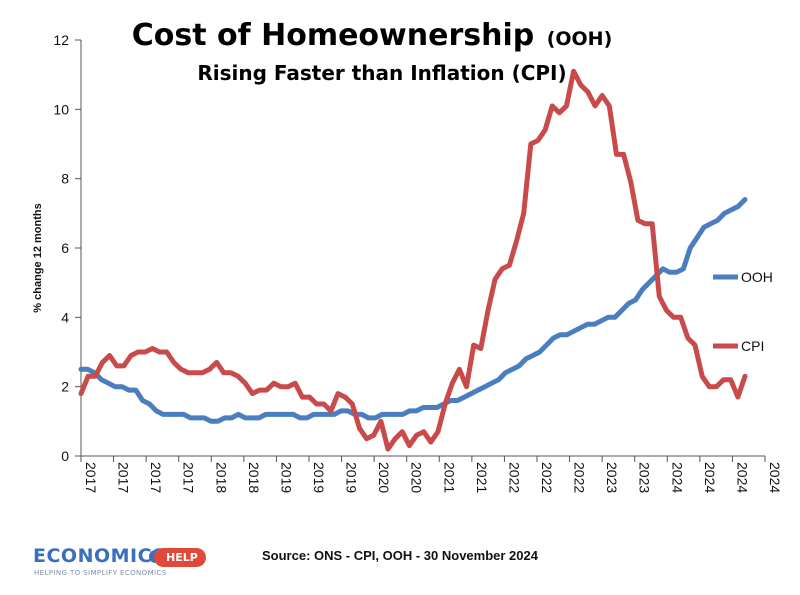 Image resolution: width=800 pixels, height=595 pixels. I want to click on y-ticks: 0 2 4 6 8 10 12, so click(67, 248).